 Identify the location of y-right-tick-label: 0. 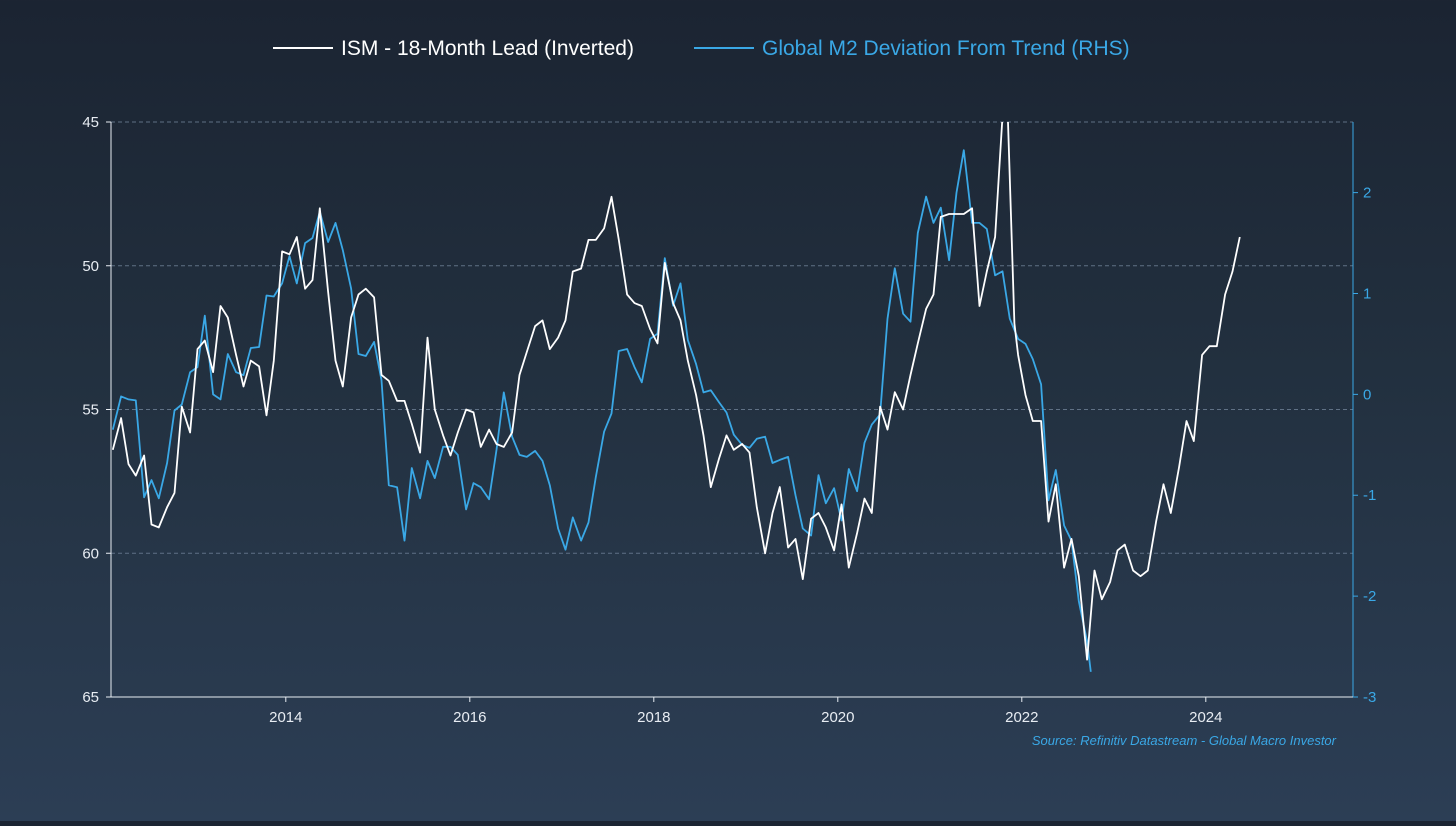
(1367, 394).